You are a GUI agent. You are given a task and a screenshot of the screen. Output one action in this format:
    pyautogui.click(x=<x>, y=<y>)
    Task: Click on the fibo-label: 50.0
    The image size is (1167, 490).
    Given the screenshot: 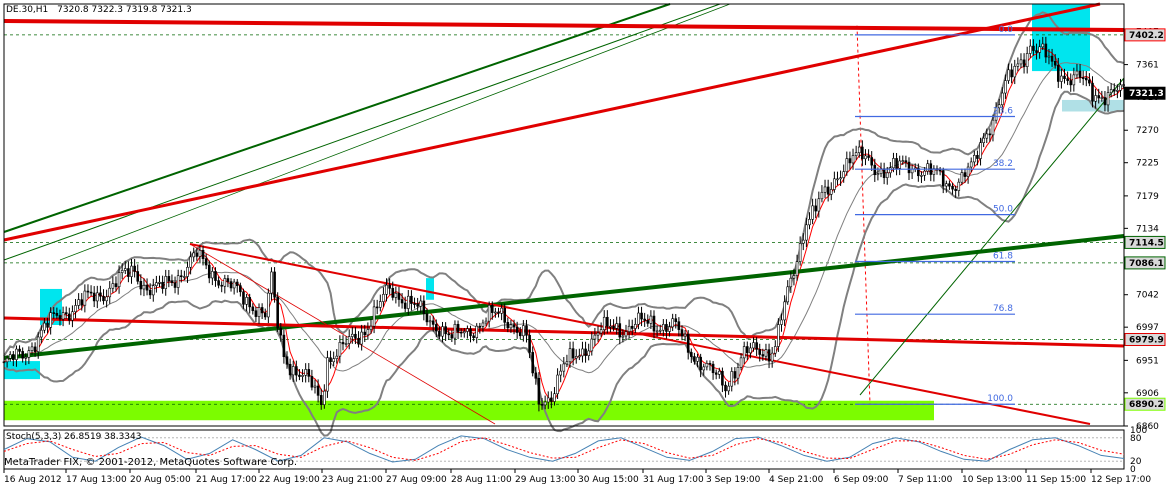 What is the action you would take?
    pyautogui.click(x=1003, y=210)
    